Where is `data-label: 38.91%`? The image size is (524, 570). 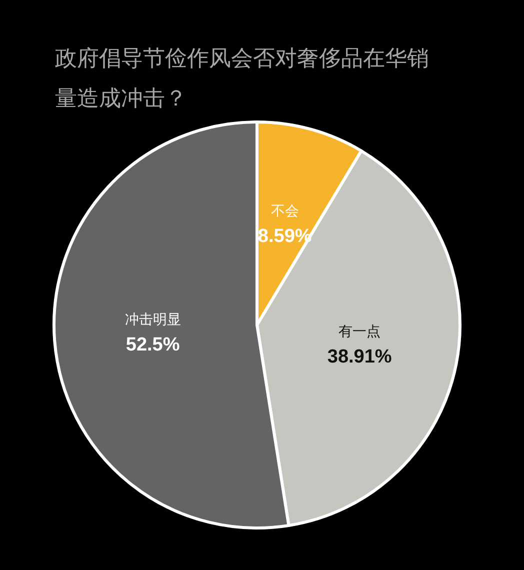 data-label: 38.91% is located at coordinates (359, 357).